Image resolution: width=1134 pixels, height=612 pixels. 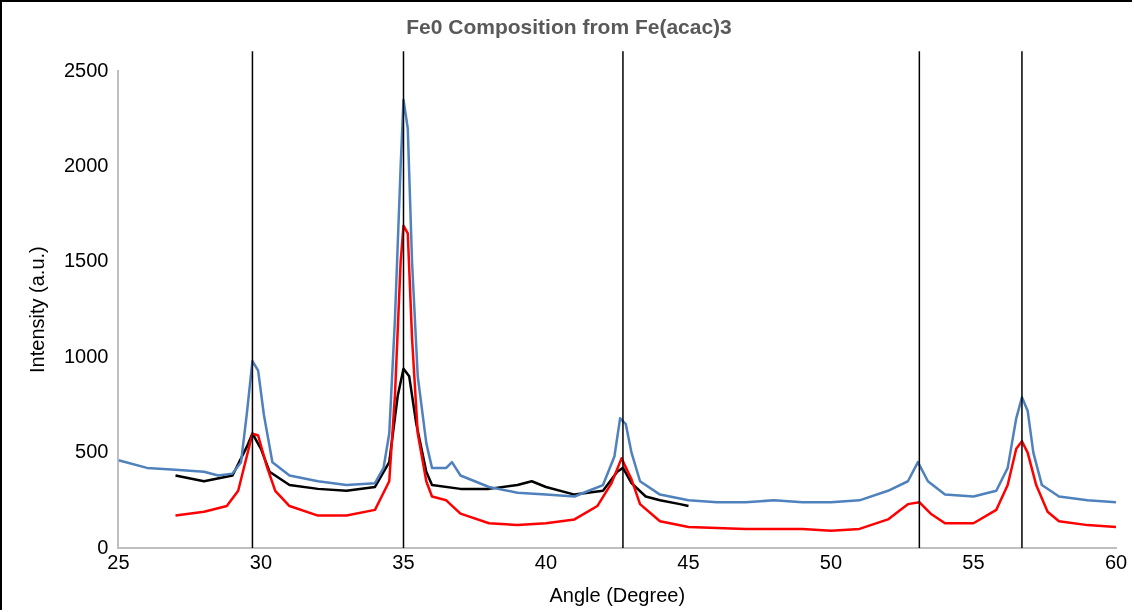 What do you see at coordinates (86, 69) in the screenshot?
I see `y-tick-label: 2500` at bounding box center [86, 69].